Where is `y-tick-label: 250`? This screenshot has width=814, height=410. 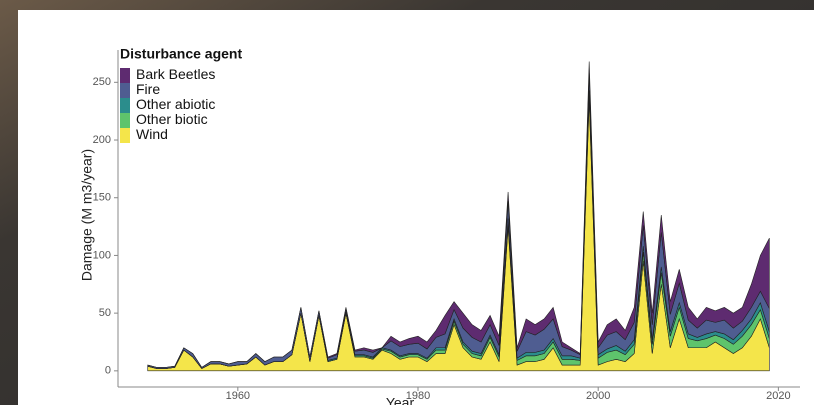 y-tick-label: 250 is located at coordinates (102, 82).